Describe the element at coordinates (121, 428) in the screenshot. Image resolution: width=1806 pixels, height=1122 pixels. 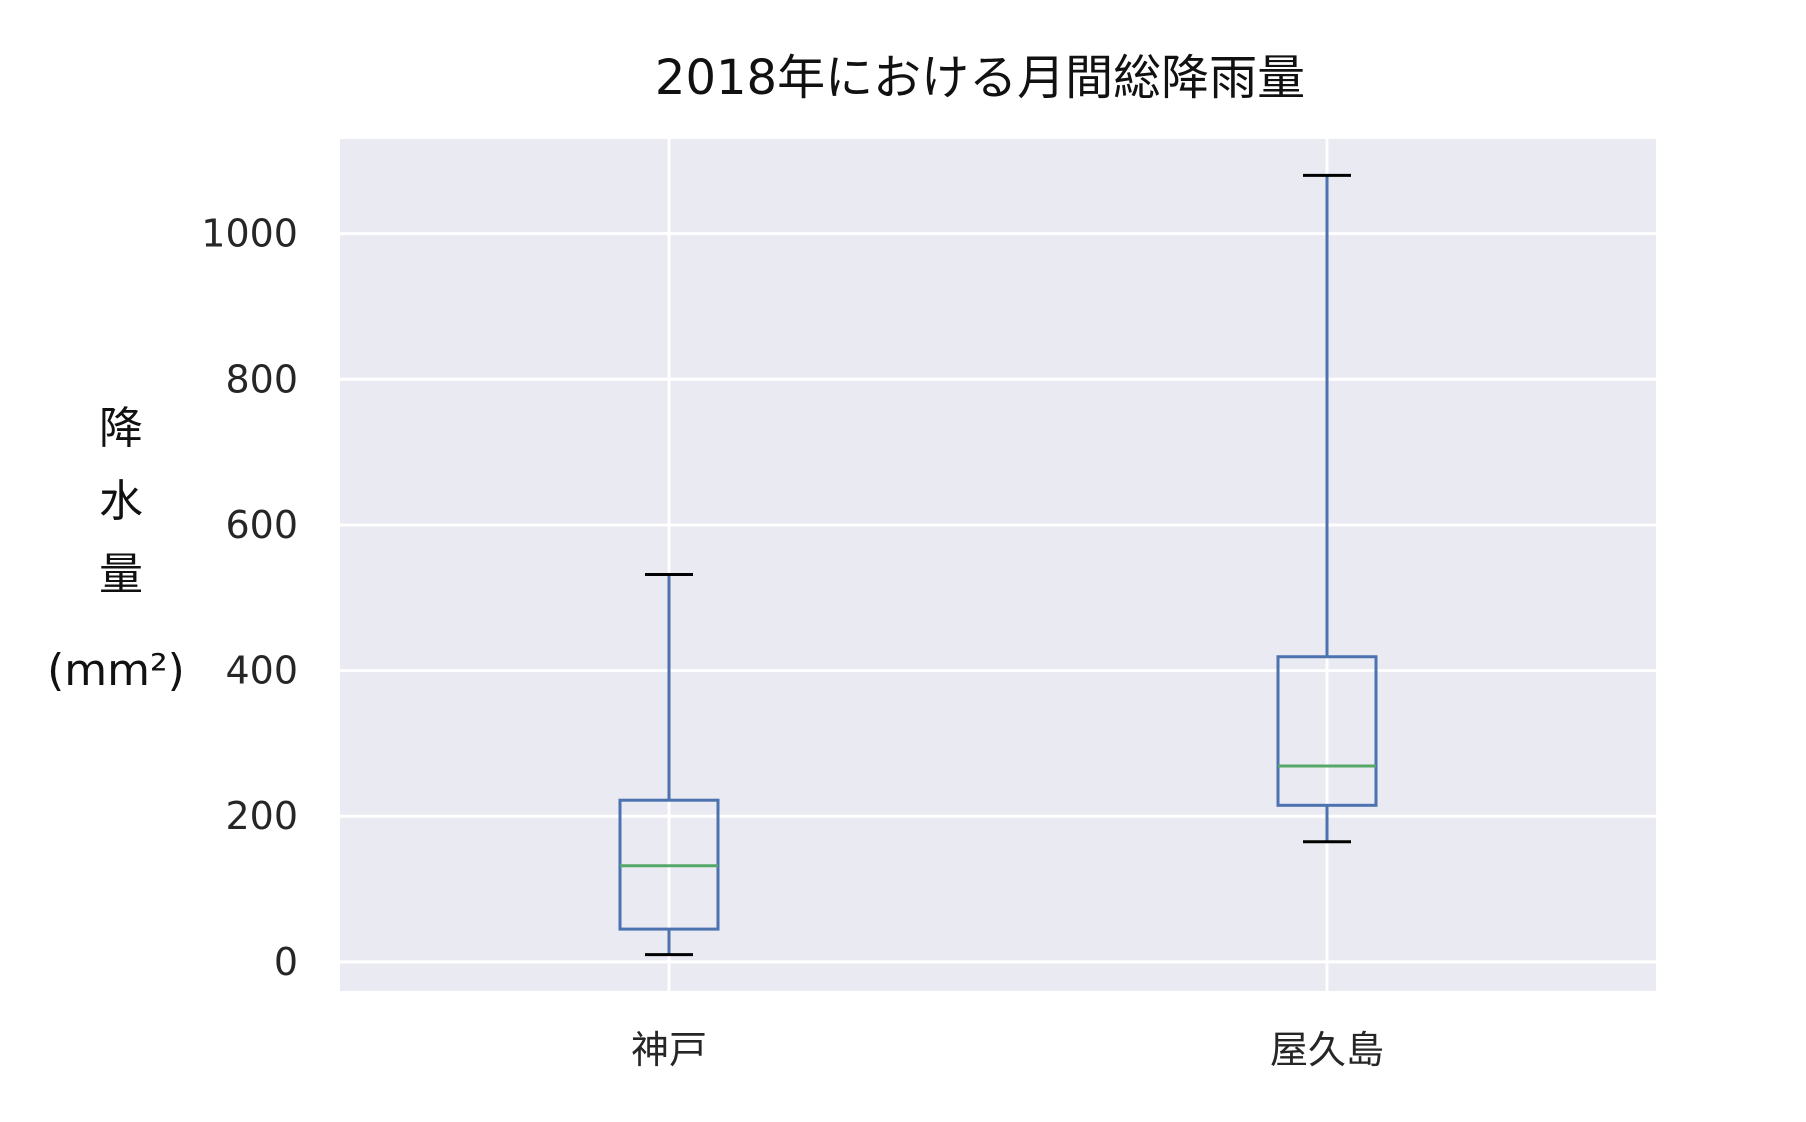
I see `y-axis-label-line: 降` at that location.